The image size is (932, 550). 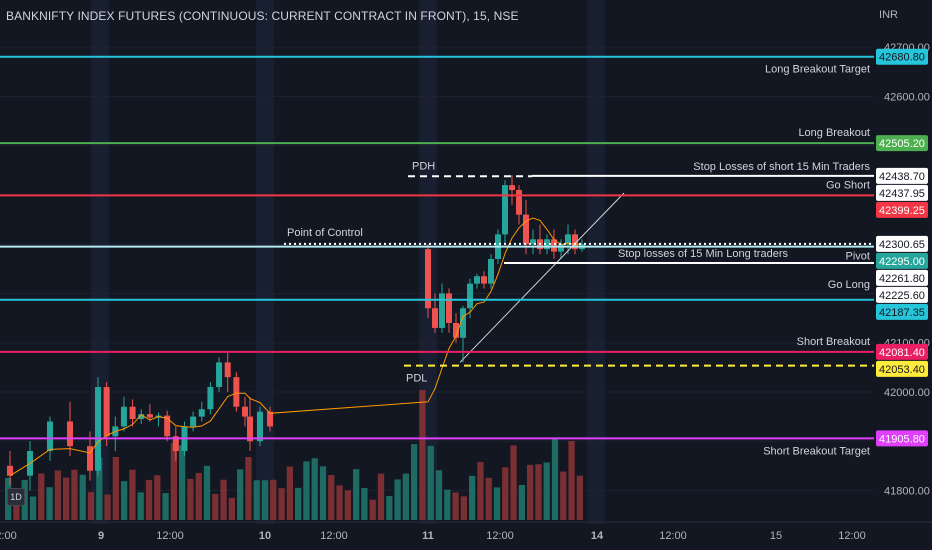 I want to click on price-label-text: 41905.80, so click(x=902, y=439).